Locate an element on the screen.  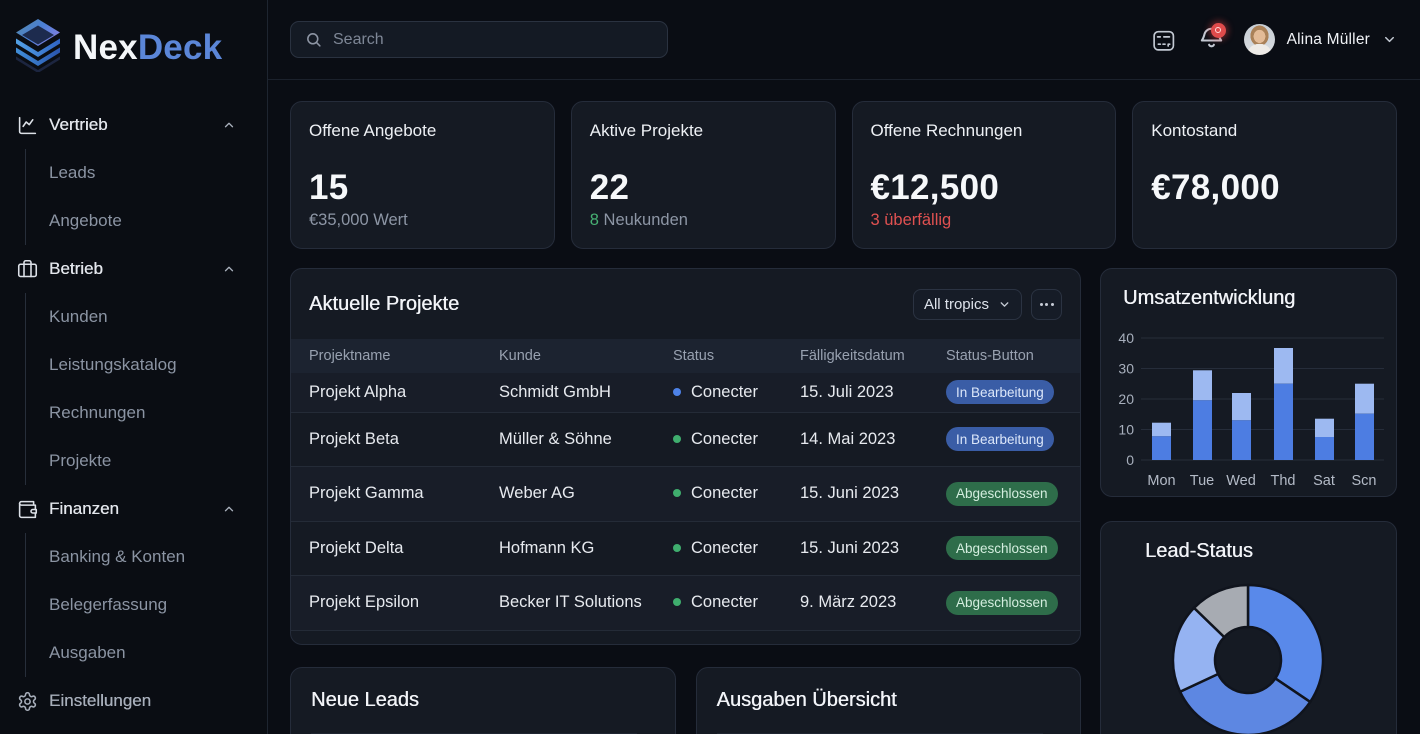
svg-text: Wed is located at coordinates (1241, 481).